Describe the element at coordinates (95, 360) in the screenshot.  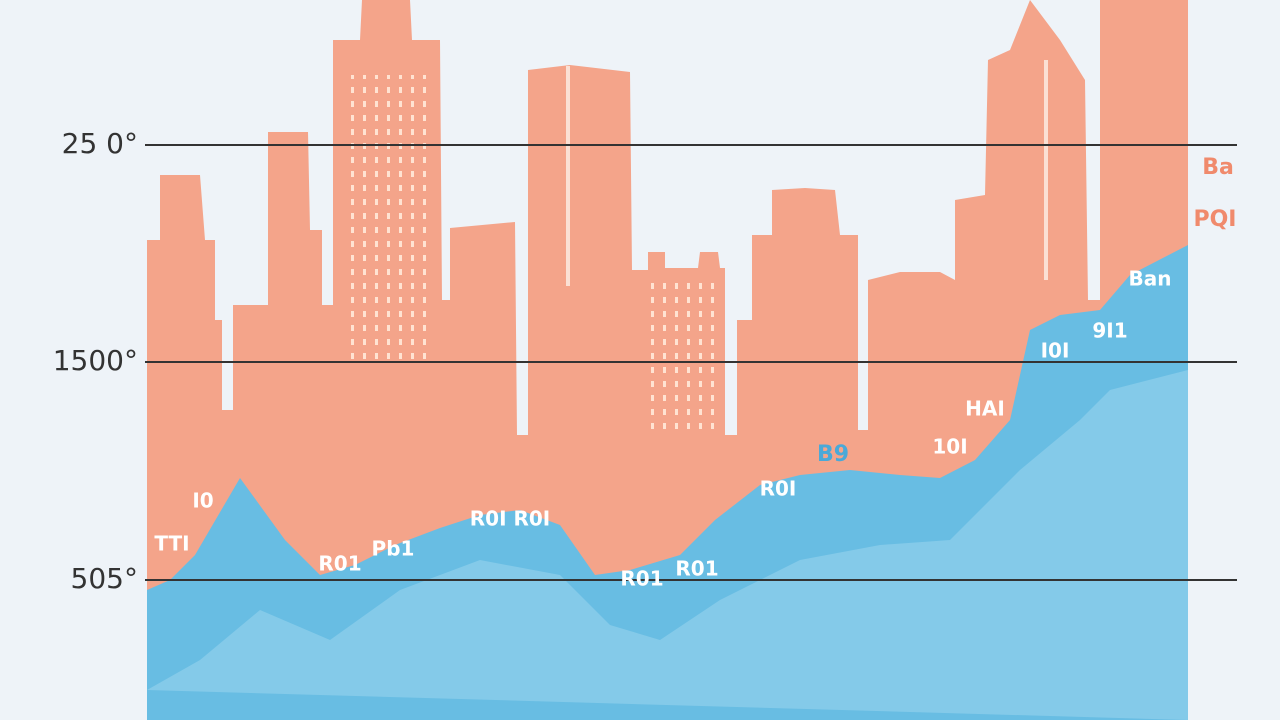
I see `axis-label: 1500°` at that location.